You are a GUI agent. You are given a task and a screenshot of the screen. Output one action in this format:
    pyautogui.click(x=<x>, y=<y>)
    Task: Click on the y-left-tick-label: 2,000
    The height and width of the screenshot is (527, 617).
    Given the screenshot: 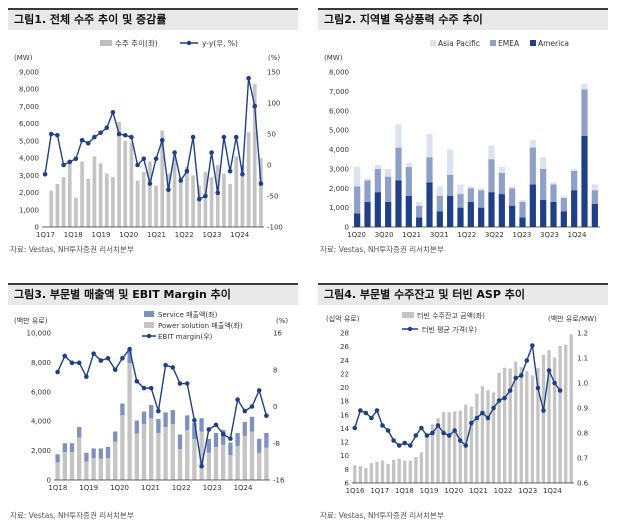 What is the action you would take?
    pyautogui.click(x=41, y=451)
    